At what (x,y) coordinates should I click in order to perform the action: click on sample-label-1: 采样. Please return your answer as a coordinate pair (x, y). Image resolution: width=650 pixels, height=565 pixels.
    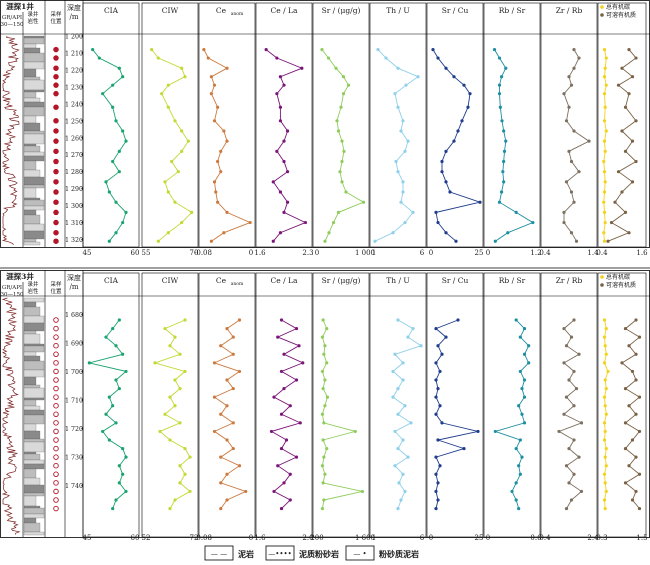
    Looking at the image, I should click on (56, 14).